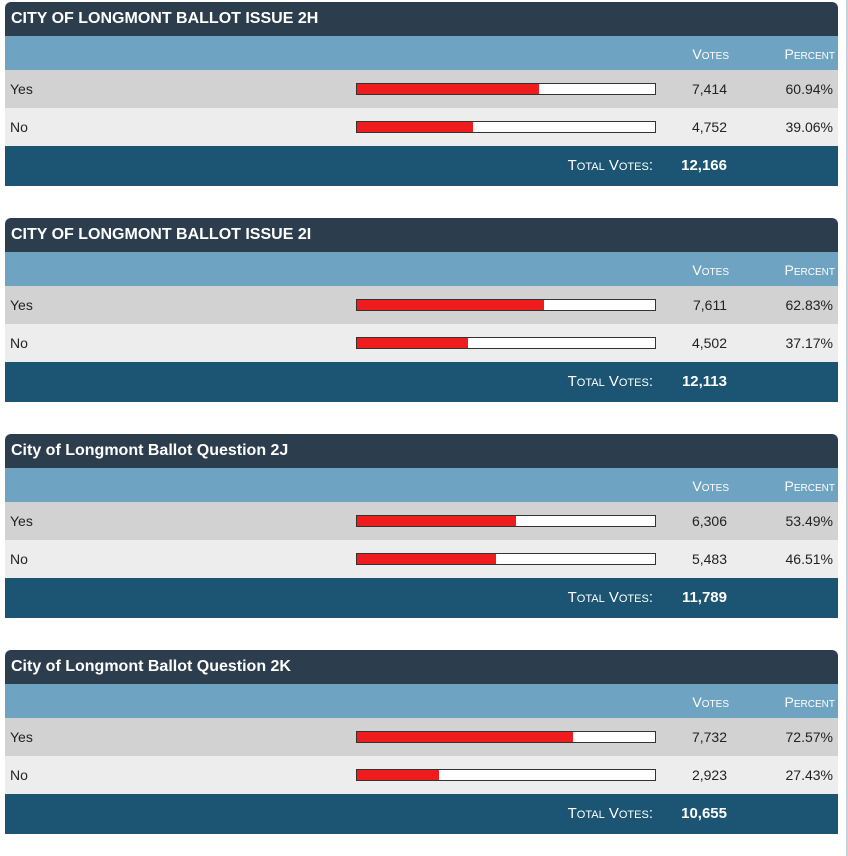 This screenshot has height=856, width=848. What do you see at coordinates (809, 737) in the screenshot?
I see `option-percent: 72.57%` at bounding box center [809, 737].